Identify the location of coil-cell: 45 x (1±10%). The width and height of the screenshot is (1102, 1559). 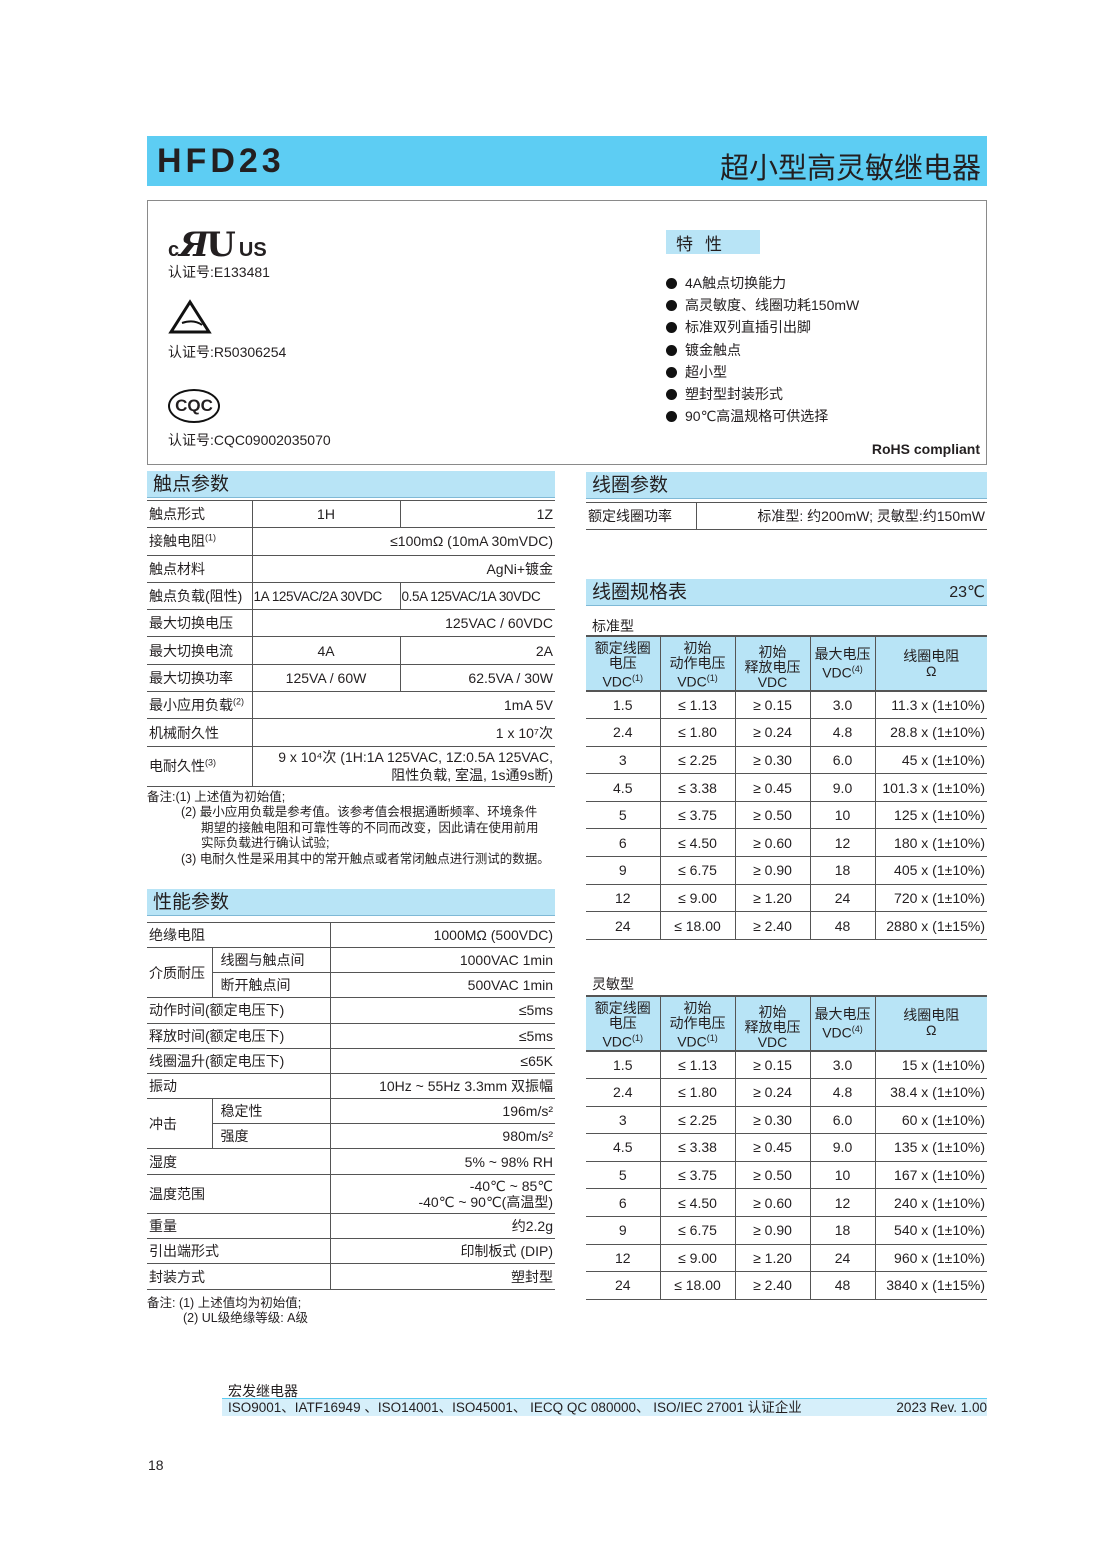
(930, 760).